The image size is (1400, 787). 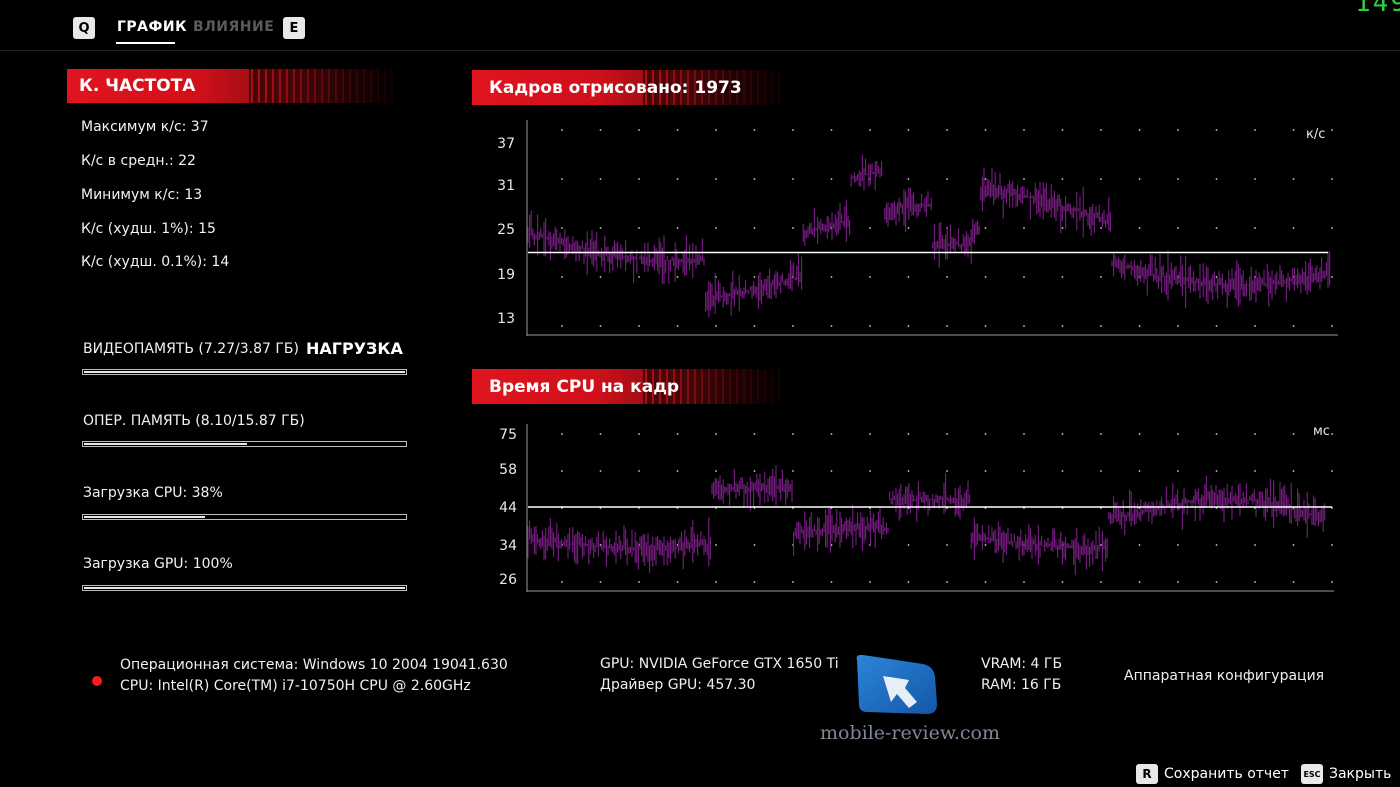 I want to click on cpu-time-chart, so click(x=930, y=508).